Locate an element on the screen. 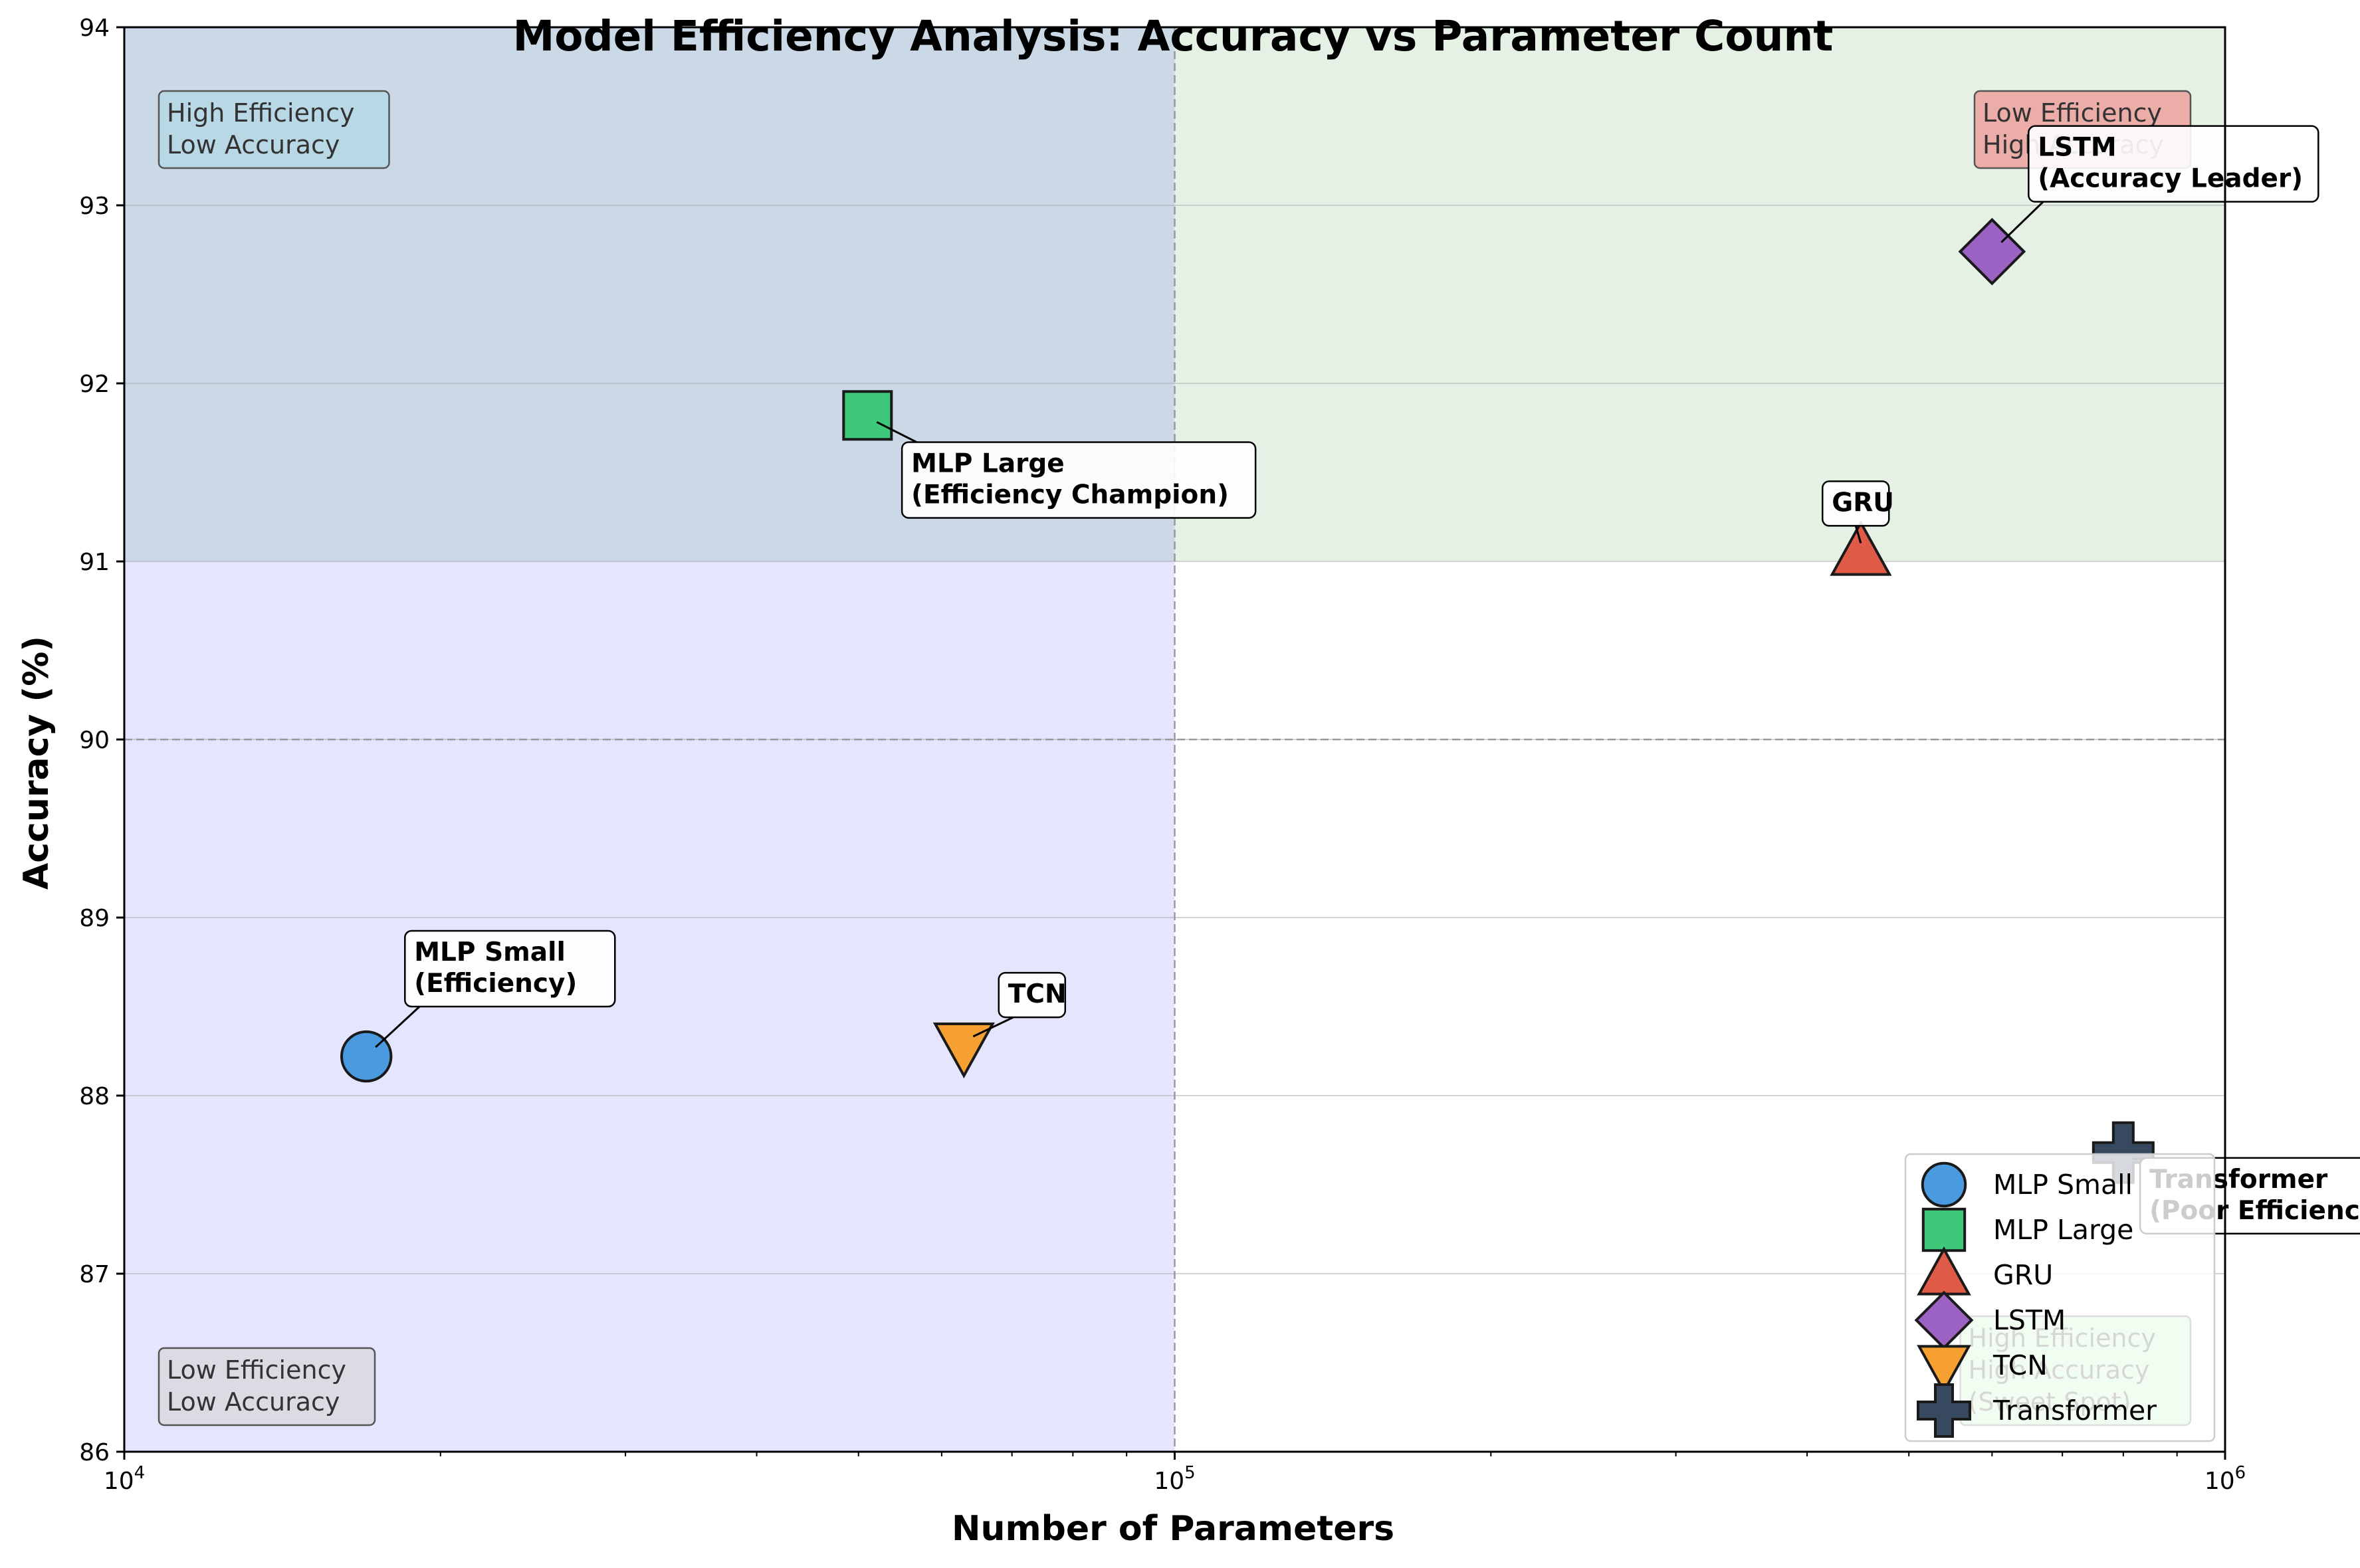  legend-label-gru: GRU is located at coordinates (2023, 1275).